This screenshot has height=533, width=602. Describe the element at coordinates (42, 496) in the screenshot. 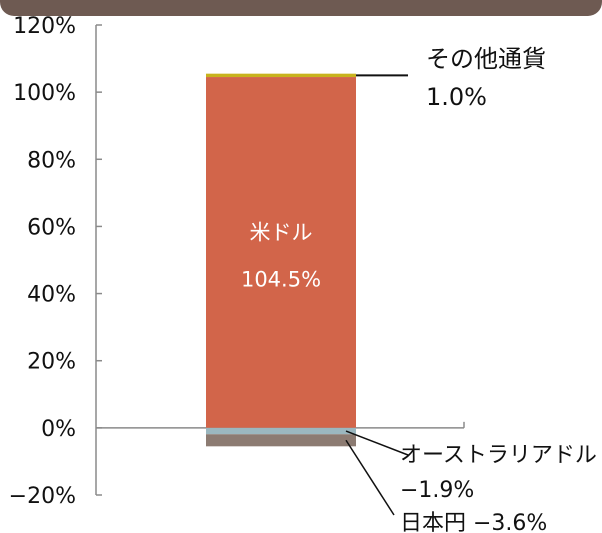

I see `y-tick-label: −20%` at that location.